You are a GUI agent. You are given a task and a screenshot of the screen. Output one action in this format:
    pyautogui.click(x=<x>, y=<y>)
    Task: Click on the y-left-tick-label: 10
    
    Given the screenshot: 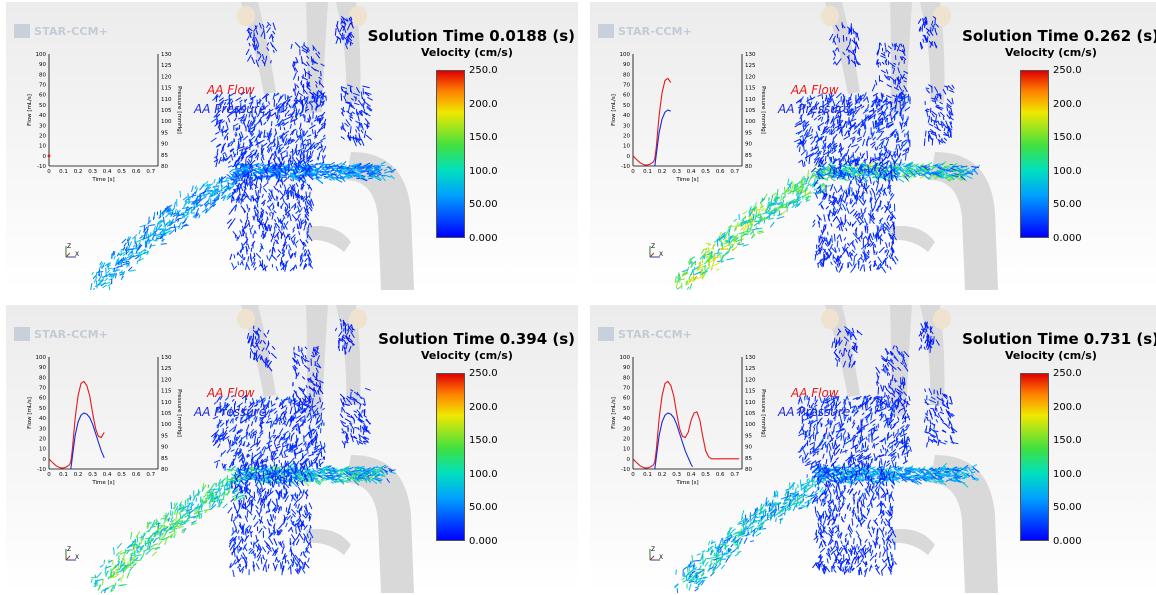 What is the action you would take?
    pyautogui.click(x=626, y=147)
    